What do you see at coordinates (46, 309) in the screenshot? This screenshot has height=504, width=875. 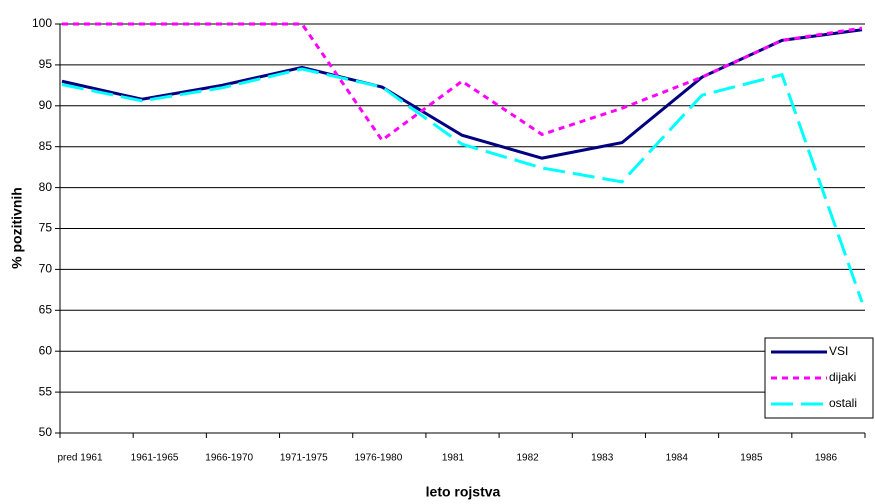 I see `y-tick-label: 65` at bounding box center [46, 309].